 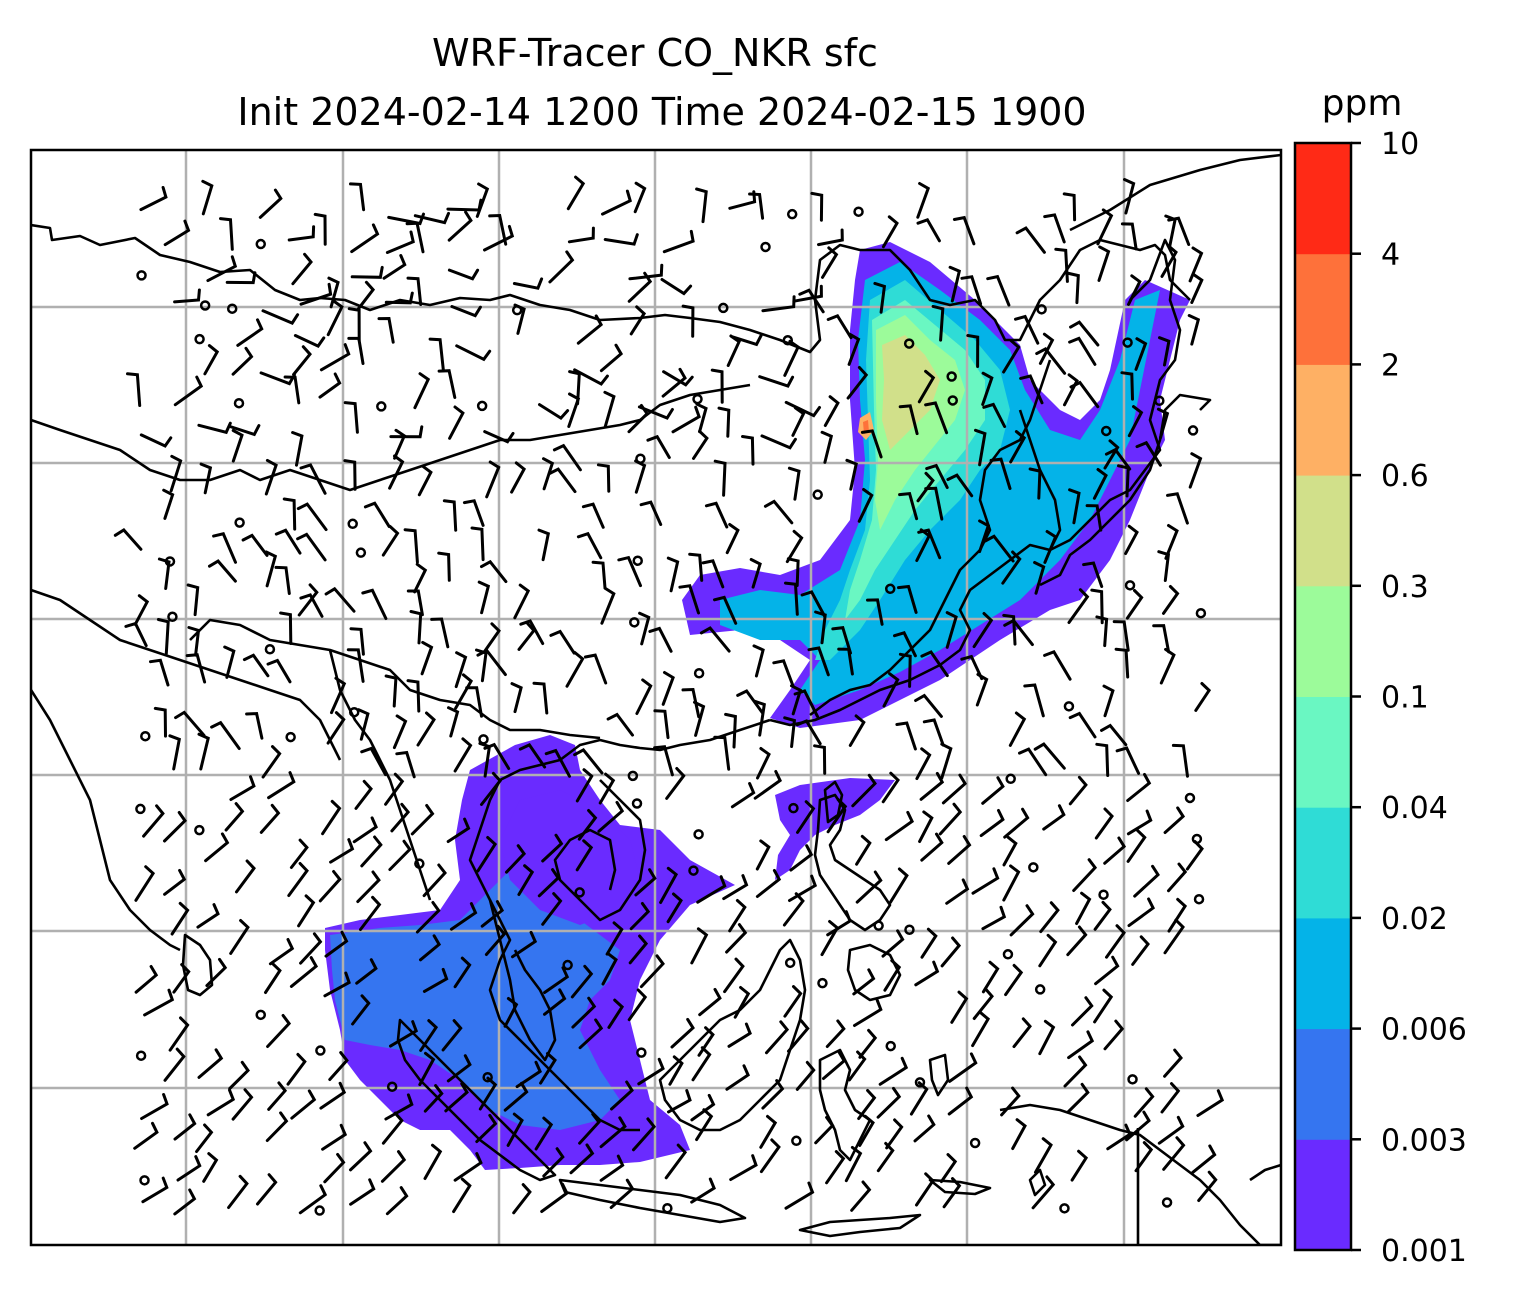 What do you see at coordinates (635, 750) in the screenshot?
I see `south-china-coast` at bounding box center [635, 750].